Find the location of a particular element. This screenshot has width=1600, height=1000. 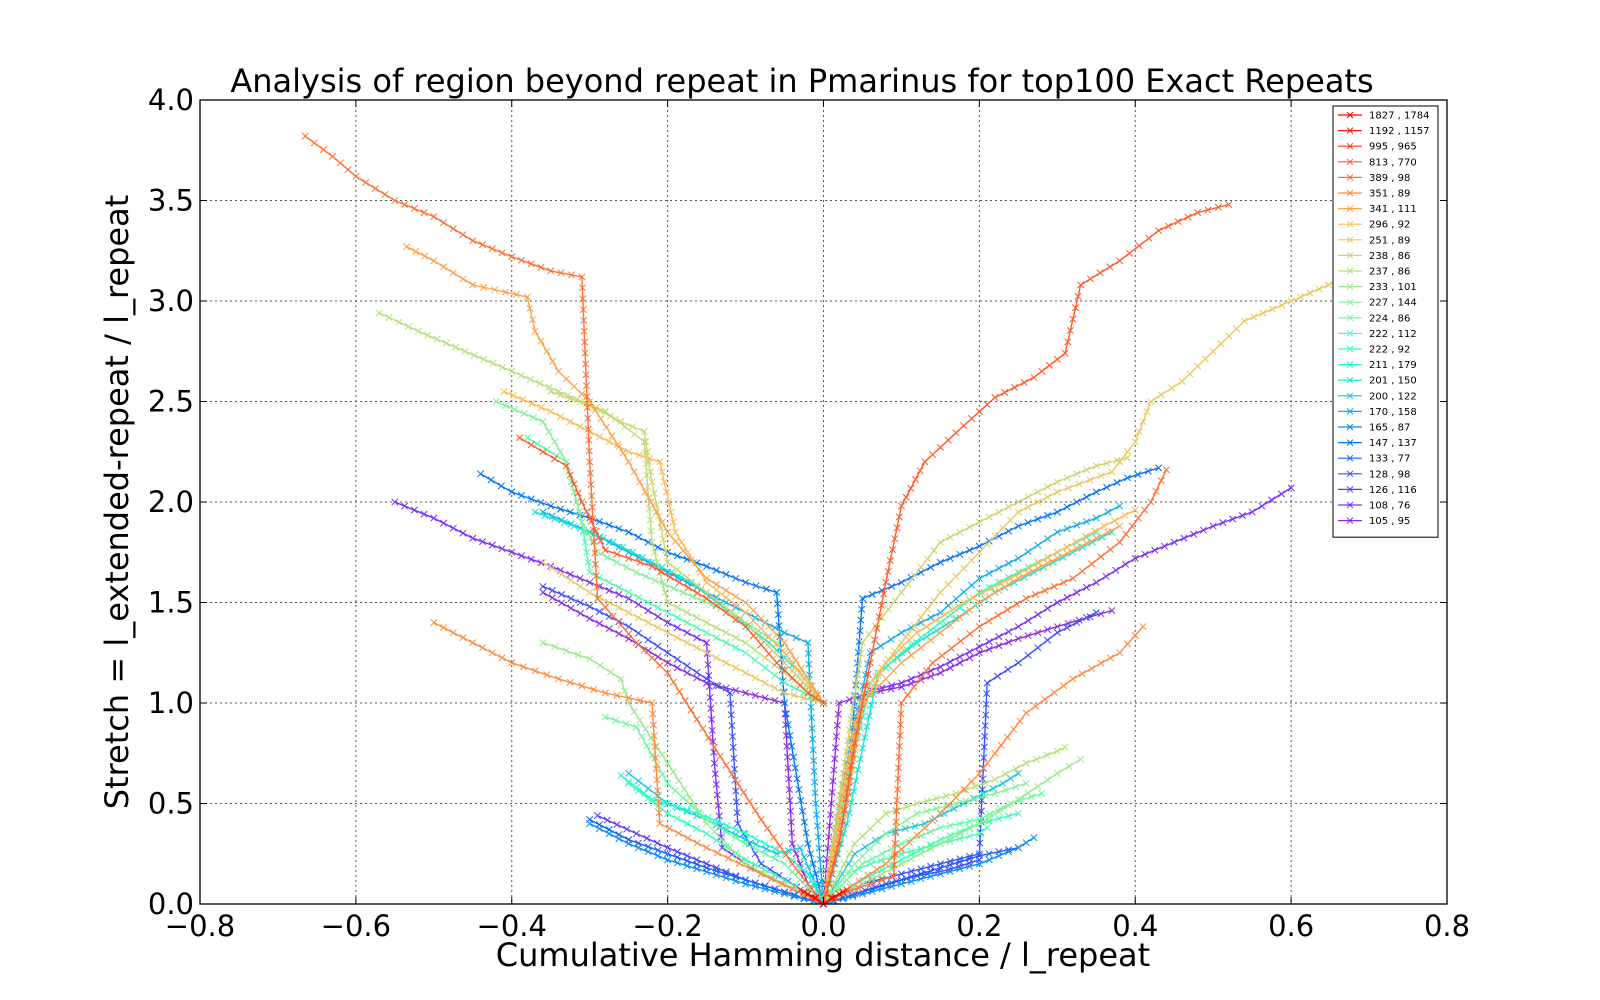

legend-entry: 227 , 144 is located at coordinates (1377, 303).